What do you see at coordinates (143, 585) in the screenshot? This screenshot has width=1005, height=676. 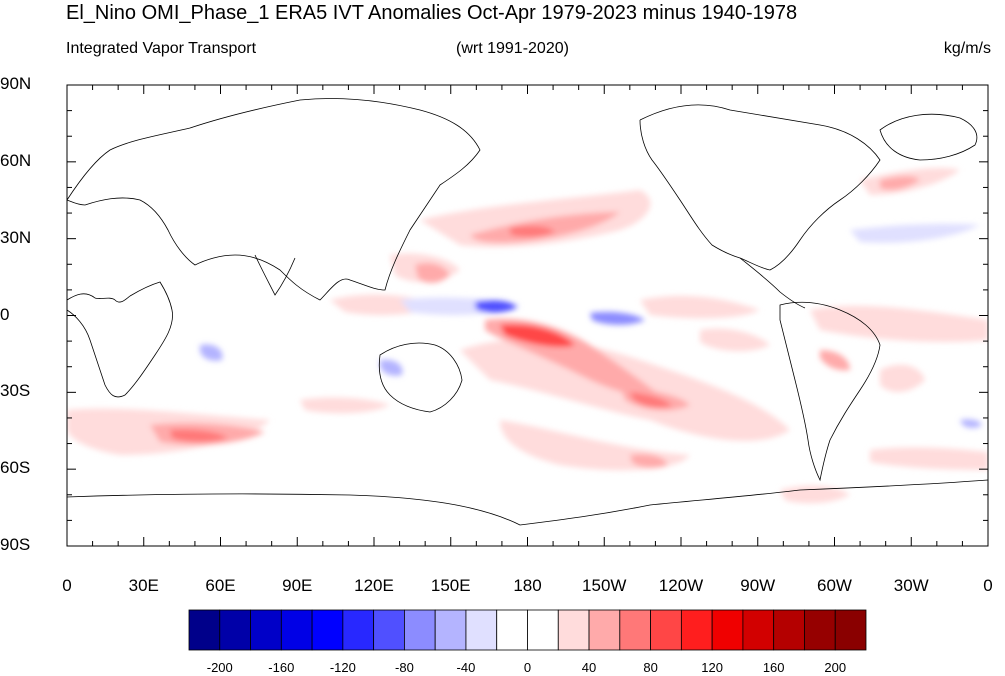 I see `lon-label: 30E` at bounding box center [143, 585].